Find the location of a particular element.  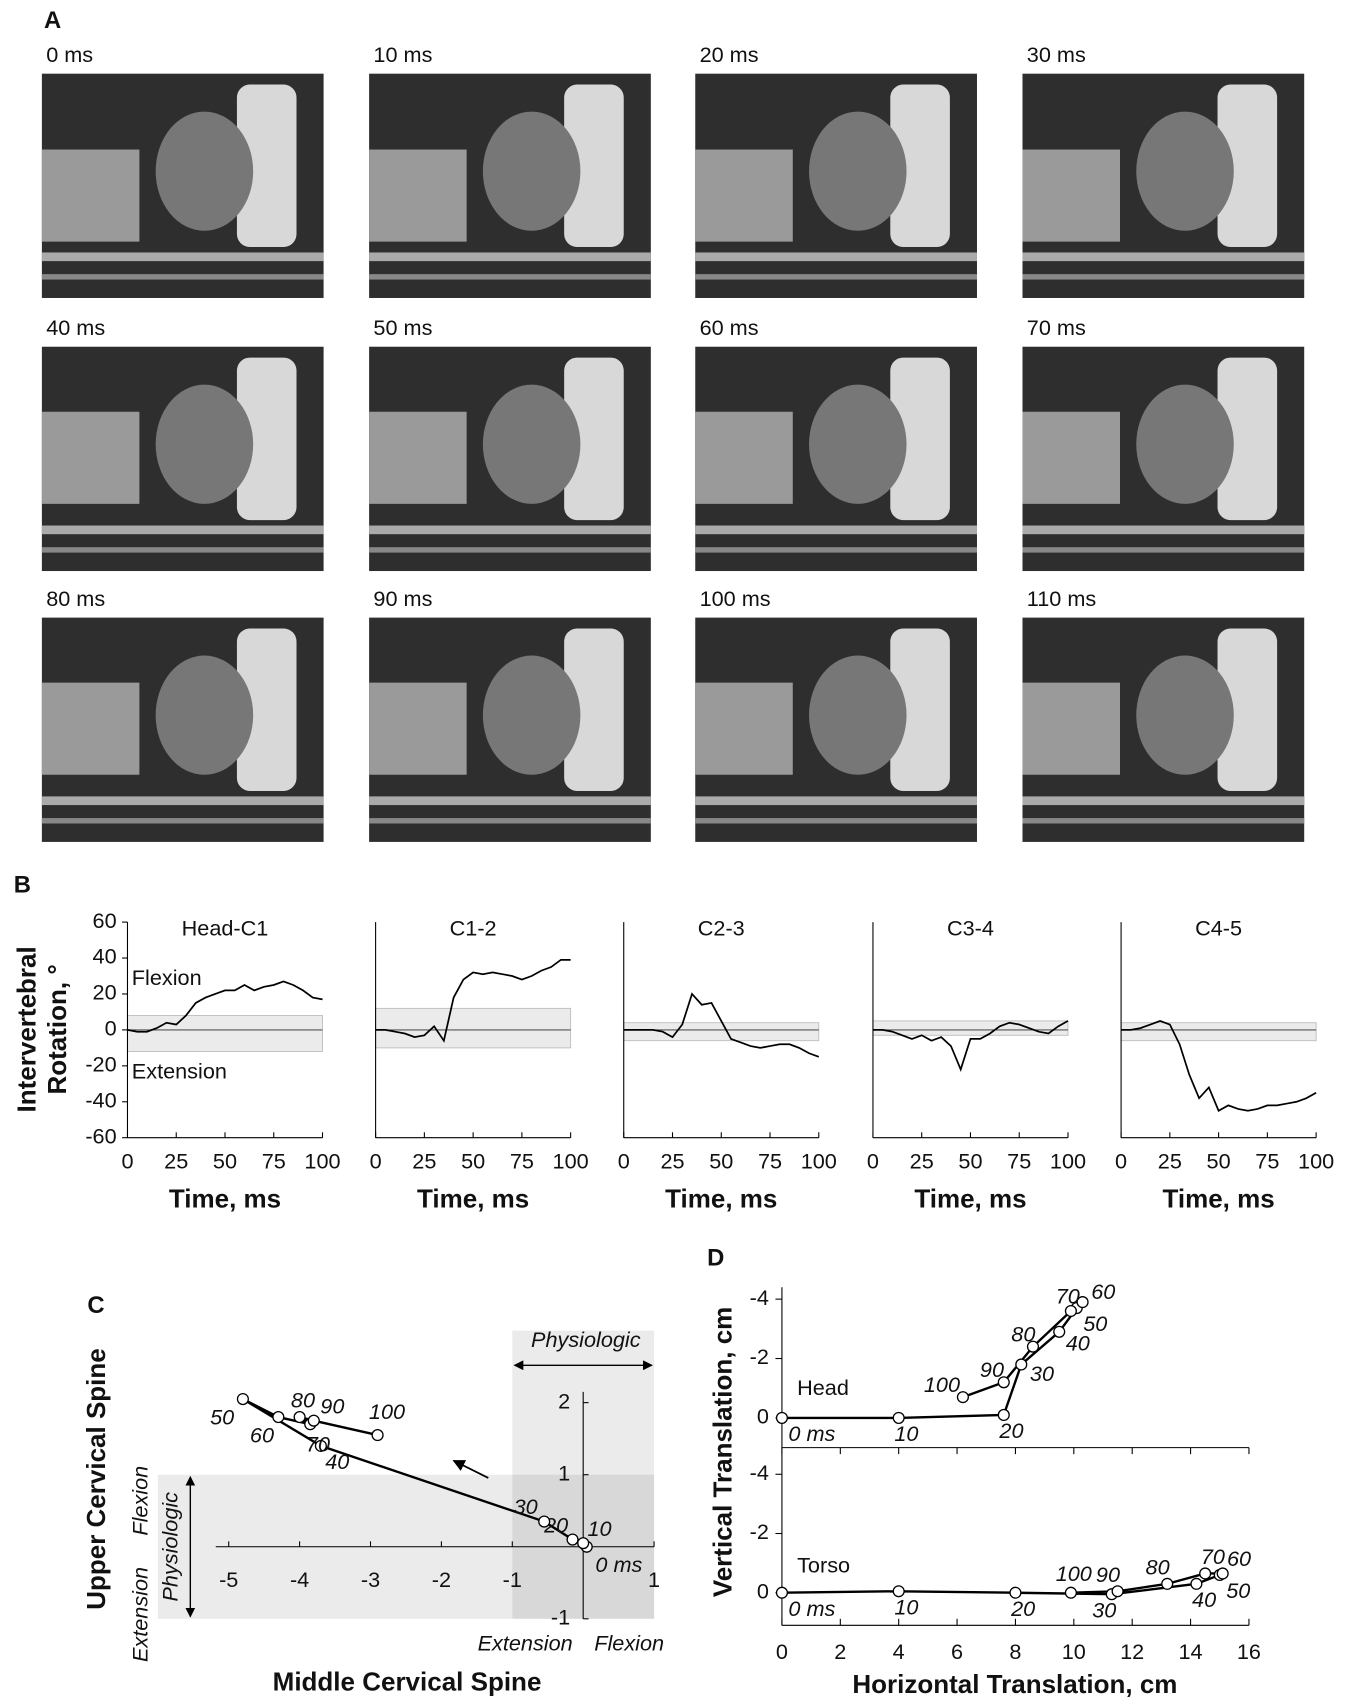

point-label: 40 is located at coordinates (337, 1461).